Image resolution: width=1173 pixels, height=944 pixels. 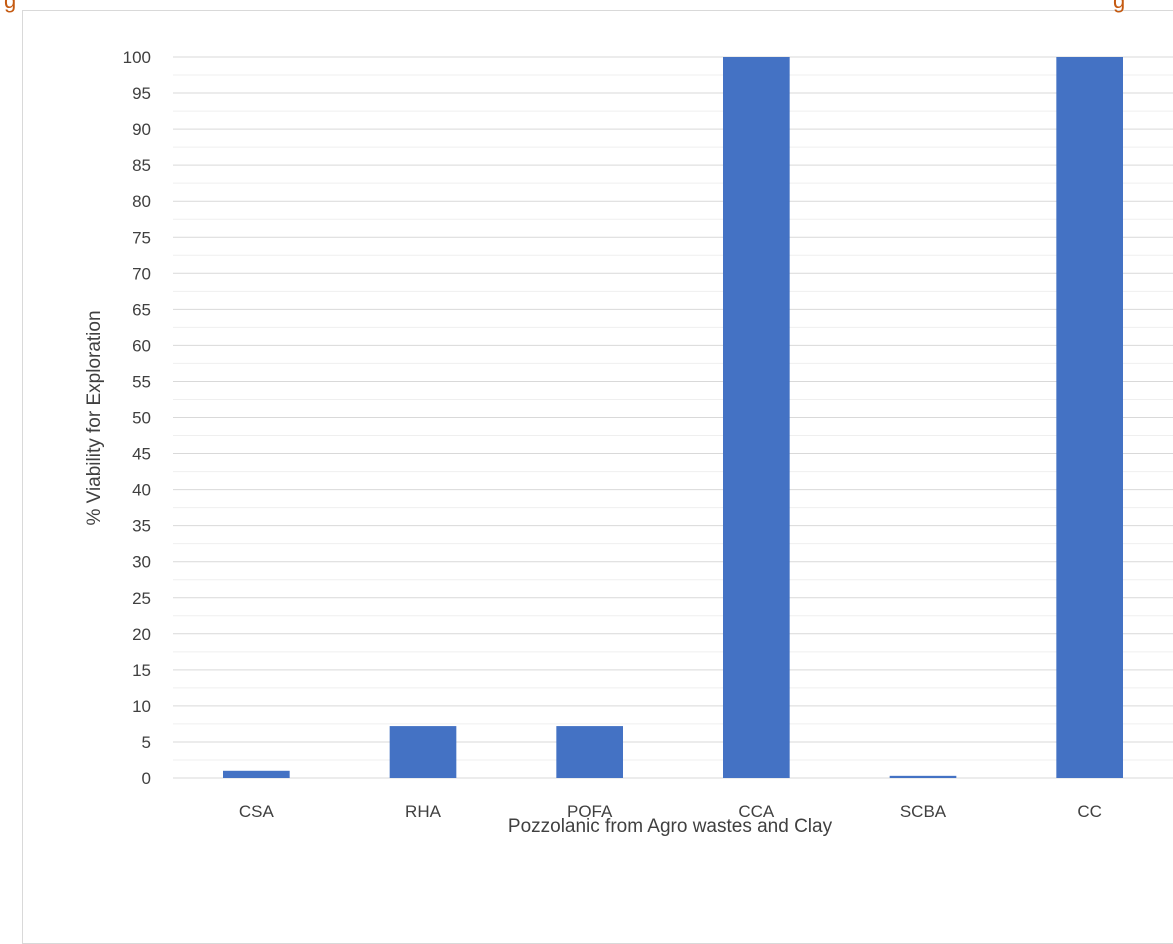 What do you see at coordinates (1119, 6) in the screenshot?
I see `chart-title-fragment-right: g` at bounding box center [1119, 6].